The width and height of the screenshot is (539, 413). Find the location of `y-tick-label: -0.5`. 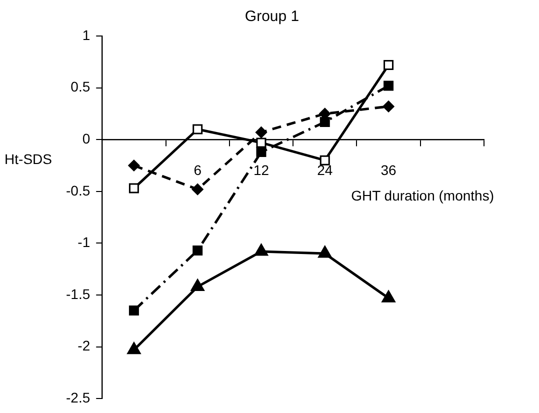

y-tick-label: -0.5 is located at coordinates (78, 190).